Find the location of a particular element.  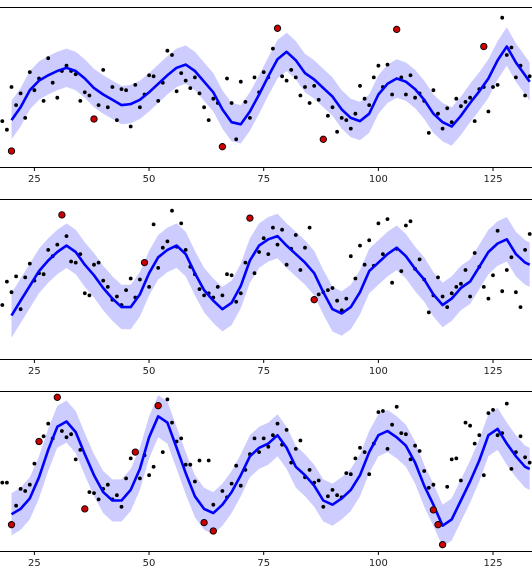

x-tick-label: 75 is located at coordinates (263, 179).